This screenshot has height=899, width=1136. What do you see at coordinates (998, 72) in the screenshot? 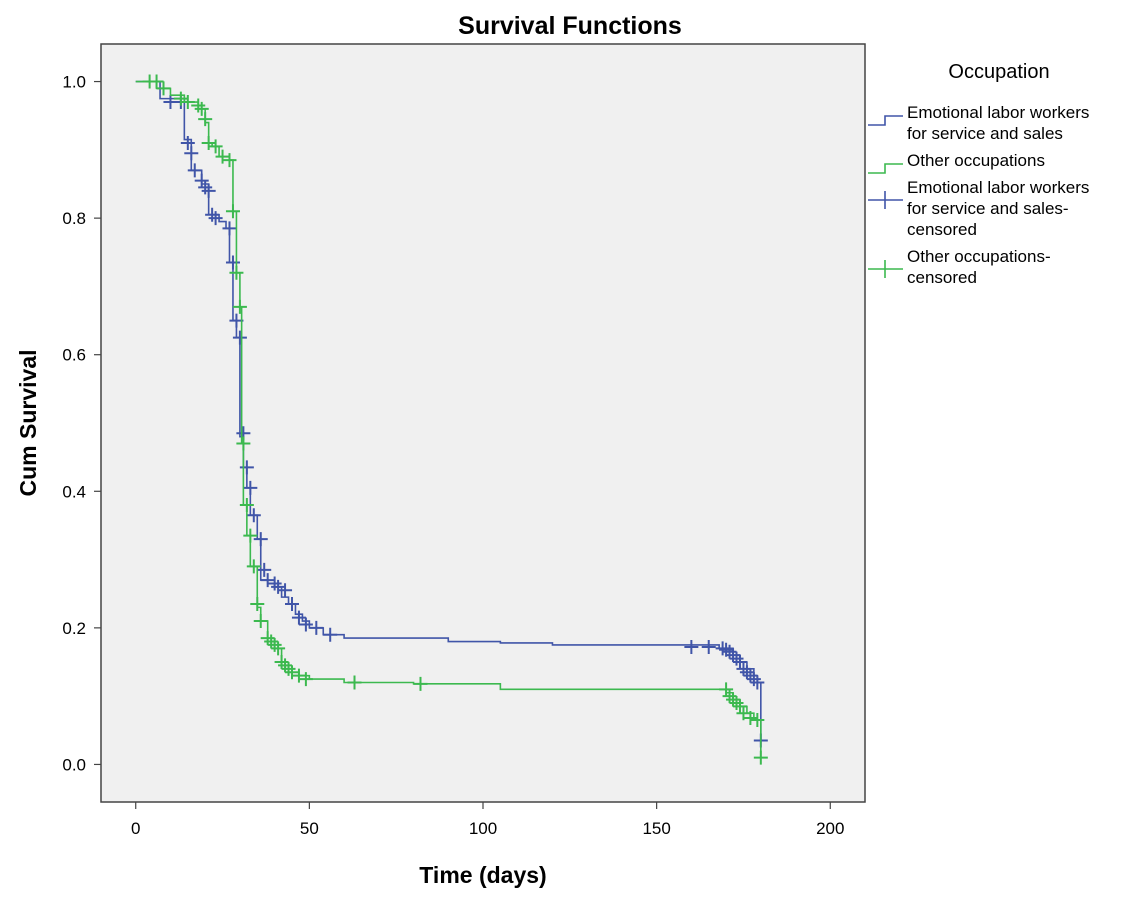
I see `legend-title: Occupation` at bounding box center [998, 72].